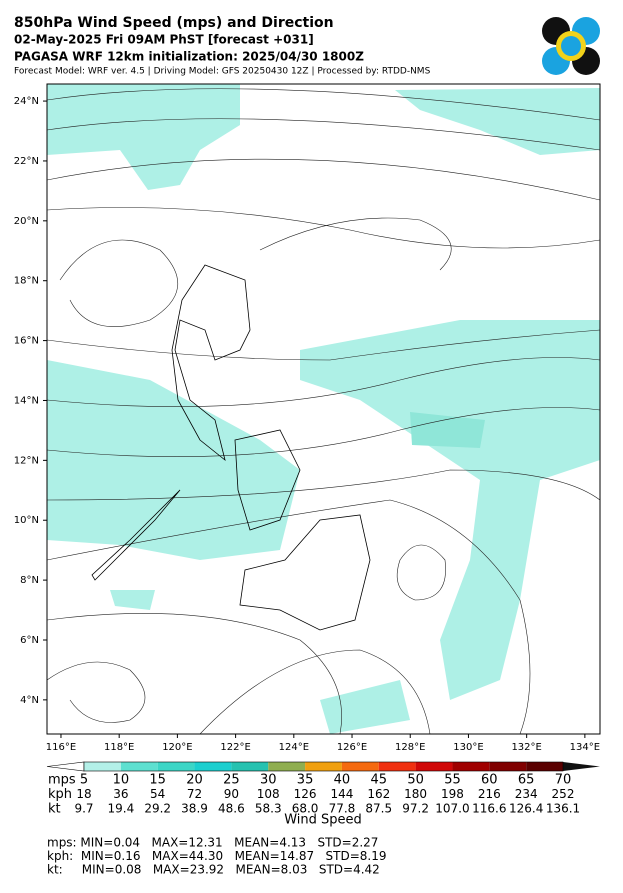 This screenshot has width=623, height=893. What do you see at coordinates (378, 780) in the screenshot?
I see `colorbar-value: 45` at bounding box center [378, 780].